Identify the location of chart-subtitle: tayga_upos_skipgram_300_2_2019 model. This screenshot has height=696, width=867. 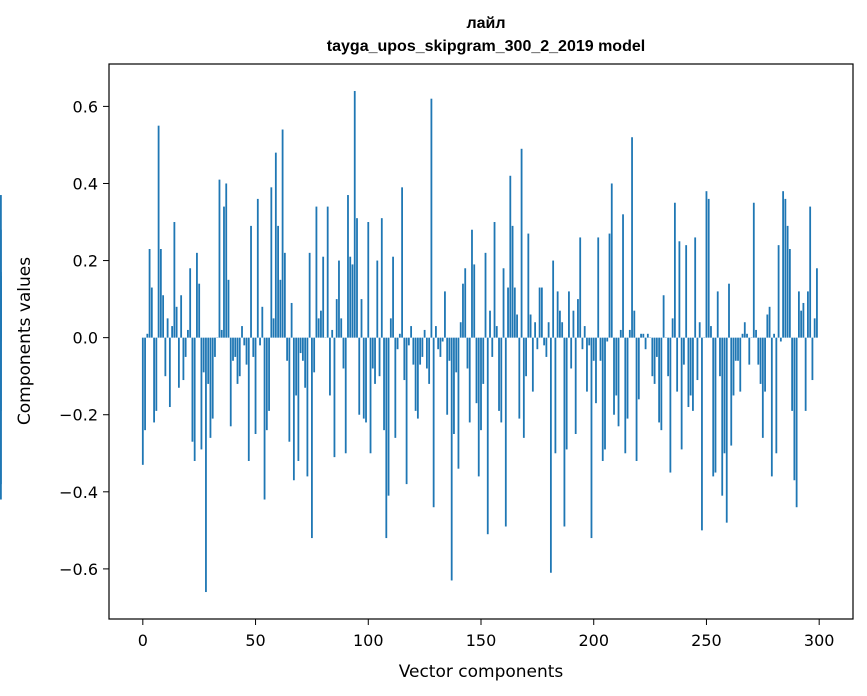
(486, 46).